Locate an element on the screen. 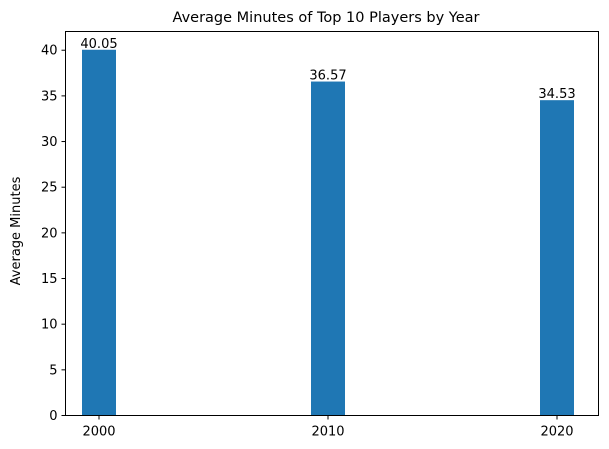 The width and height of the screenshot is (609, 449). data-label-2010: 36.57 is located at coordinates (327, 76).